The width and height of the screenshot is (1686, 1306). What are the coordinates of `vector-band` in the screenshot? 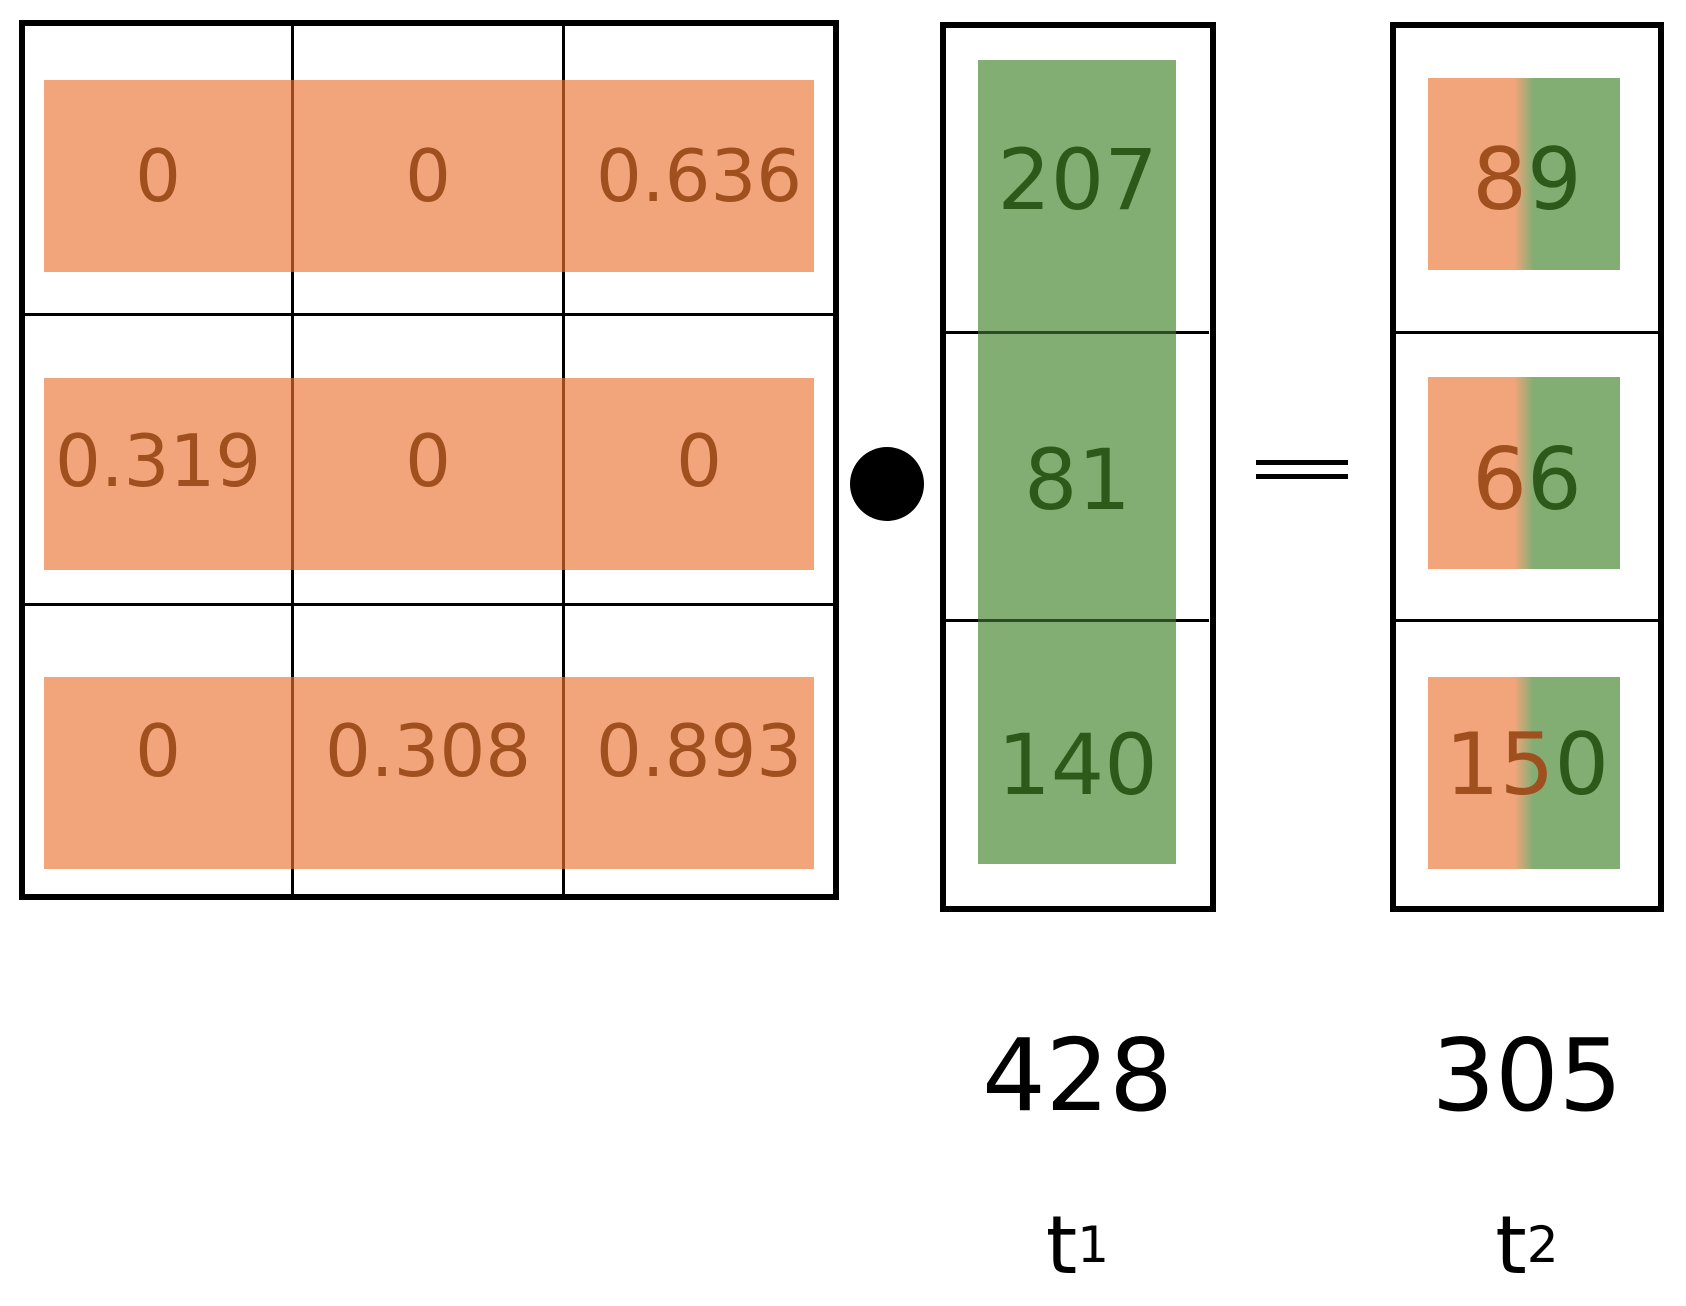 It's located at (1077, 462).